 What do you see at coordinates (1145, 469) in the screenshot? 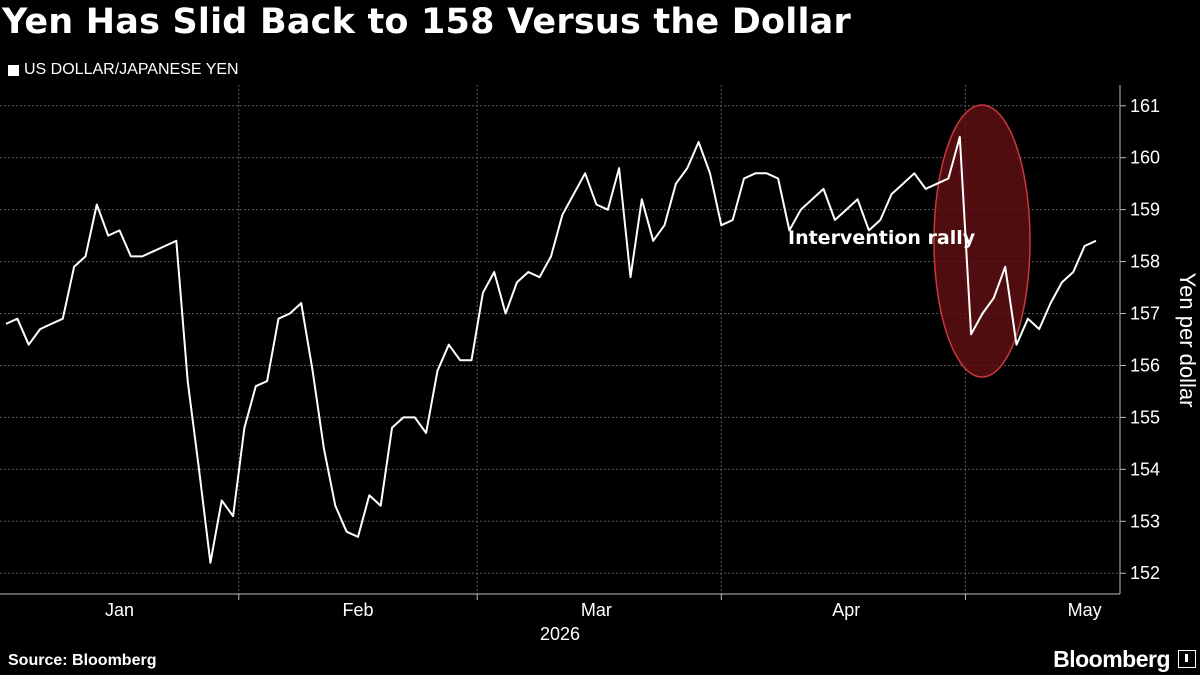
I see `y-tick-label: 154` at bounding box center [1145, 469].